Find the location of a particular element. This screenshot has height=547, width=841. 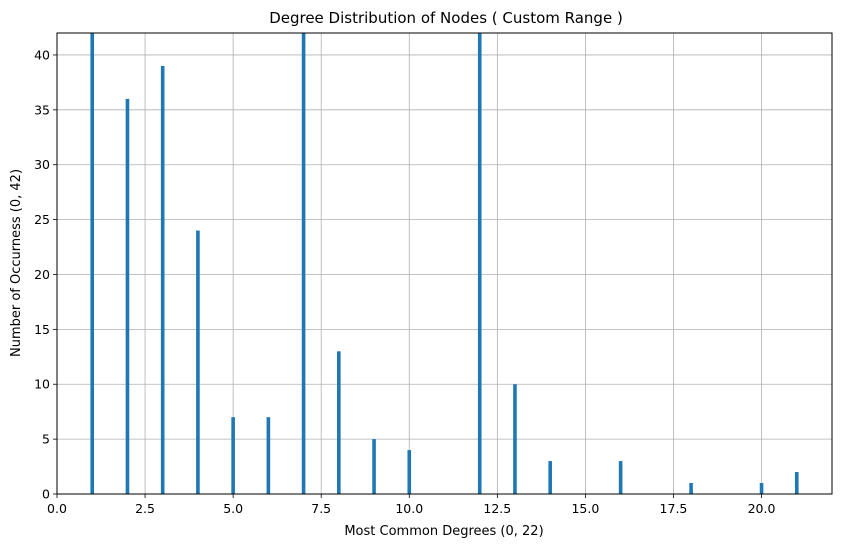

x-tick-label: 17.5 is located at coordinates (674, 508).